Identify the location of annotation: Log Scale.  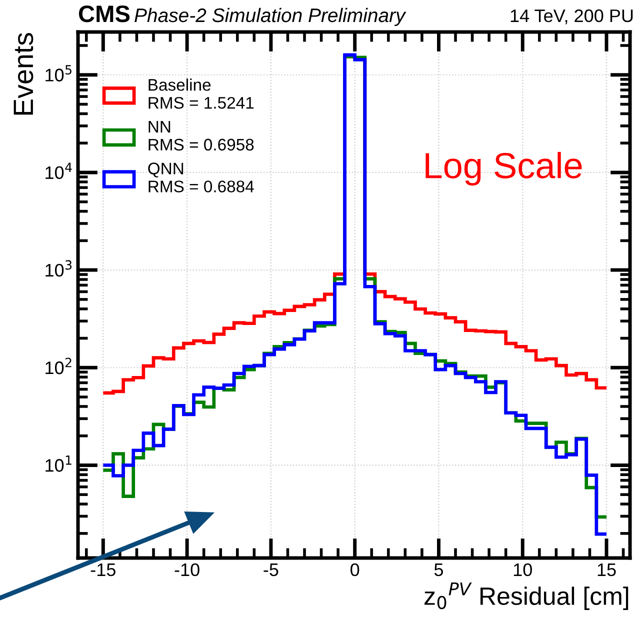
(504, 169).